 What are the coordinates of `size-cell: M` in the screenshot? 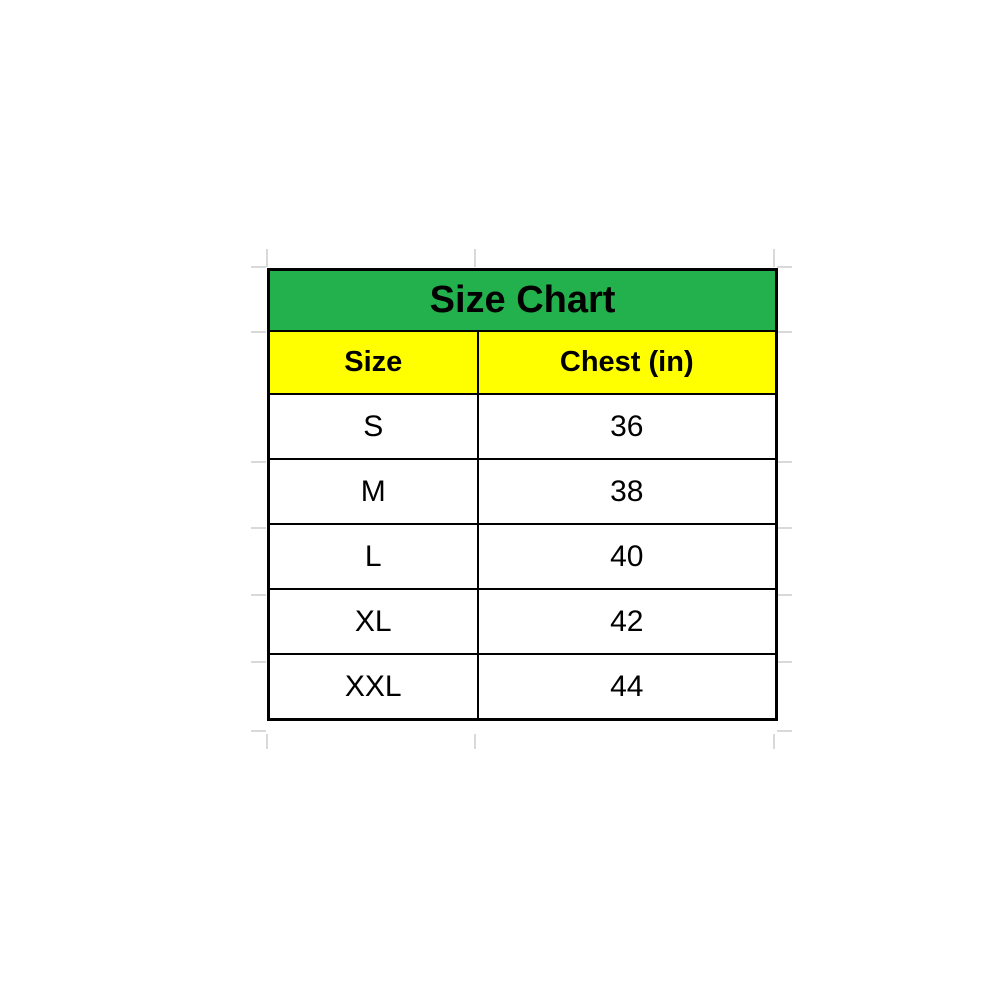 It's located at (373, 491).